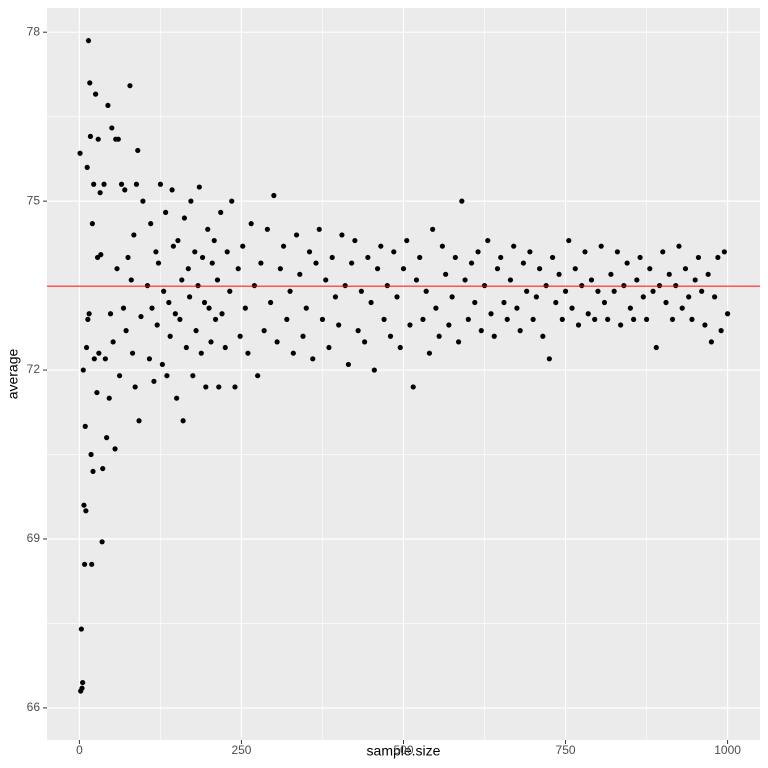  What do you see at coordinates (34, 31) in the screenshot?
I see `y-tick-label: 78` at bounding box center [34, 31].